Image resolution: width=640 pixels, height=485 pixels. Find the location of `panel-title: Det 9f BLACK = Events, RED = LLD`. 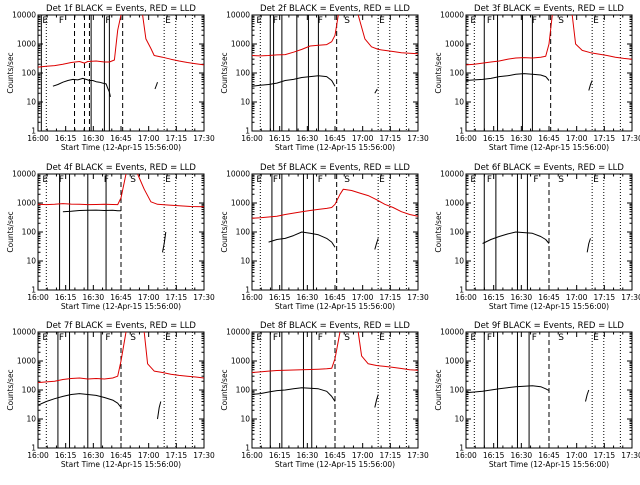

panel-title: Det 9f BLACK = Events, RED = LLD is located at coordinates (549, 326).